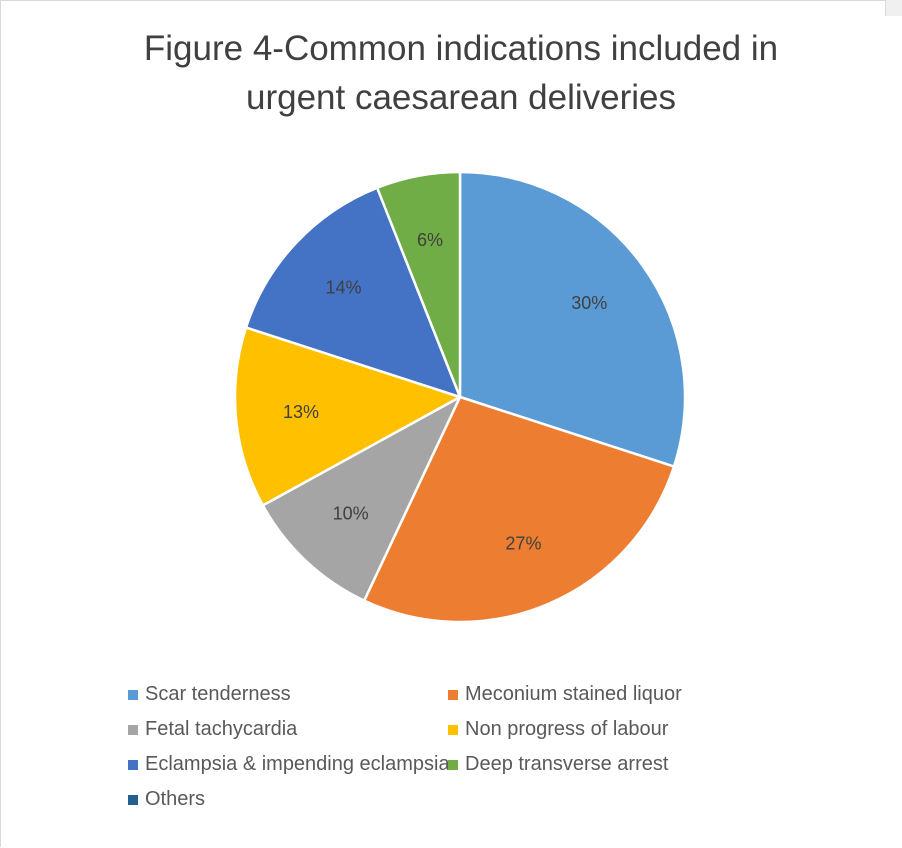 This screenshot has height=848, width=902. I want to click on window-corner, so click(893, 8).